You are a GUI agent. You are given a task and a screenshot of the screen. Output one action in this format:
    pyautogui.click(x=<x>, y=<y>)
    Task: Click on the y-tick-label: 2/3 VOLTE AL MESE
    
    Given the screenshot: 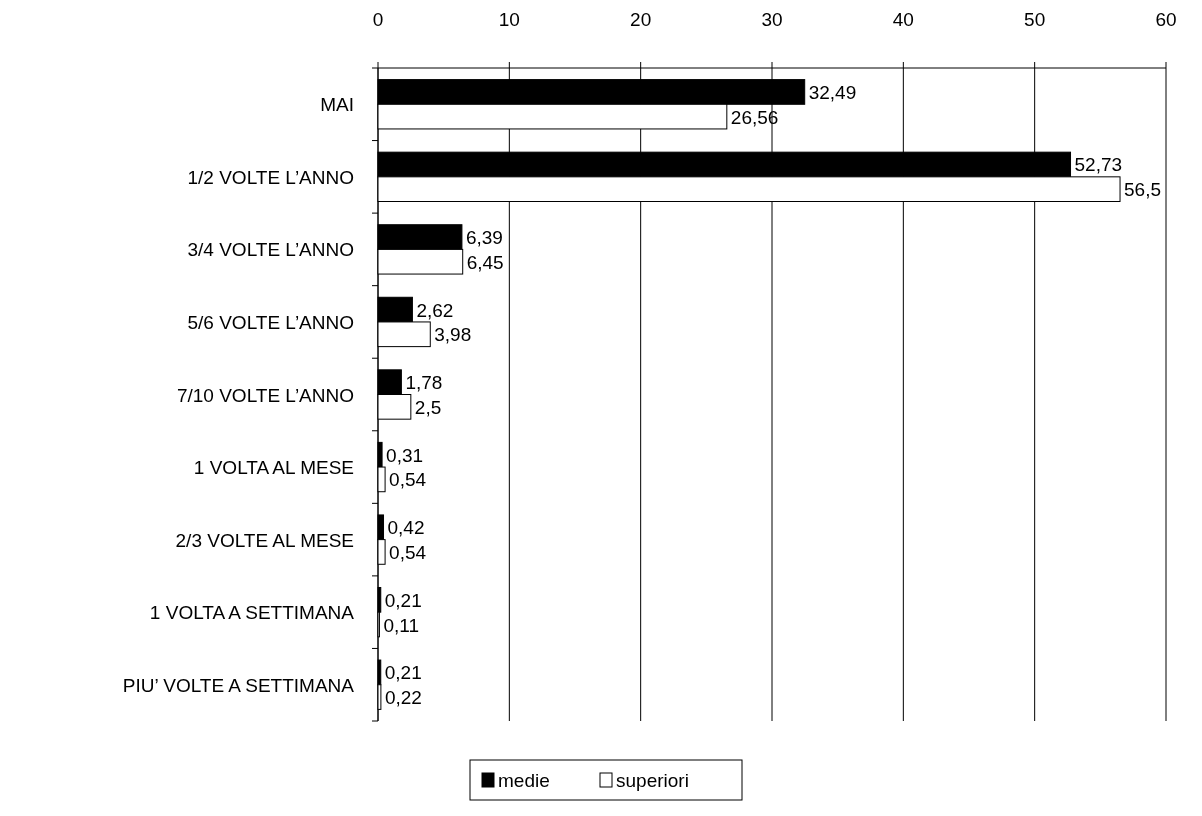 What is the action you would take?
    pyautogui.click(x=264, y=540)
    